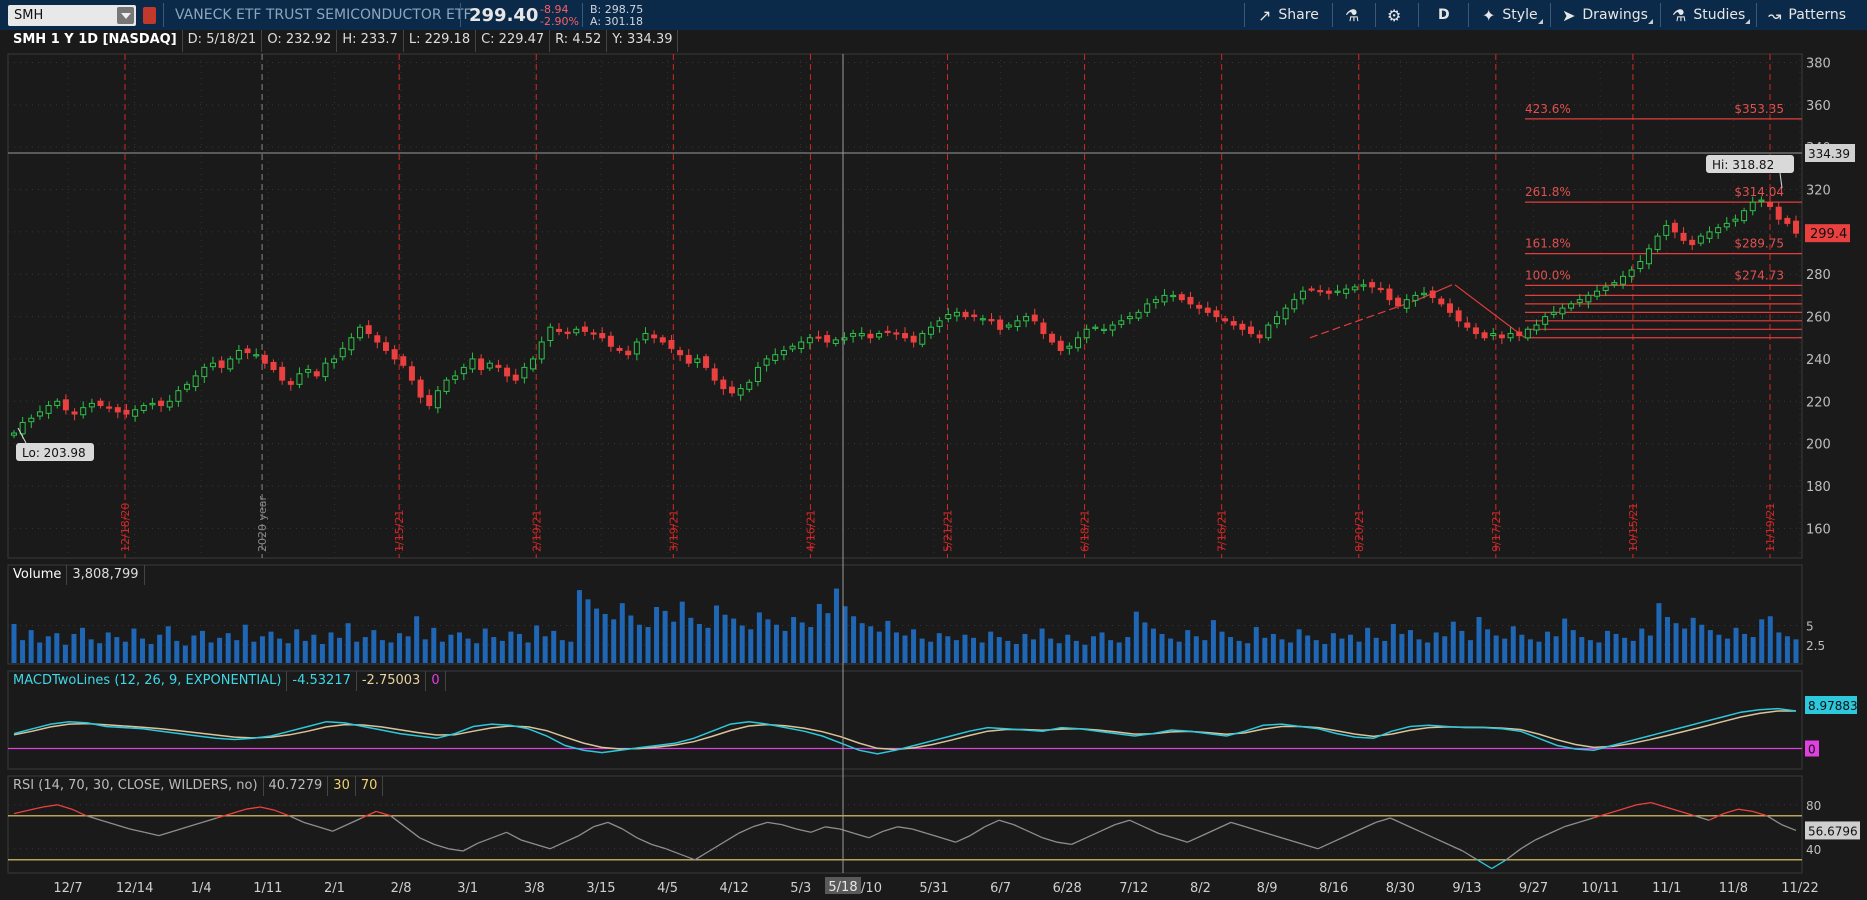  What do you see at coordinates (125, 15) in the screenshot?
I see `symbol-dropdown-icon` at bounding box center [125, 15].